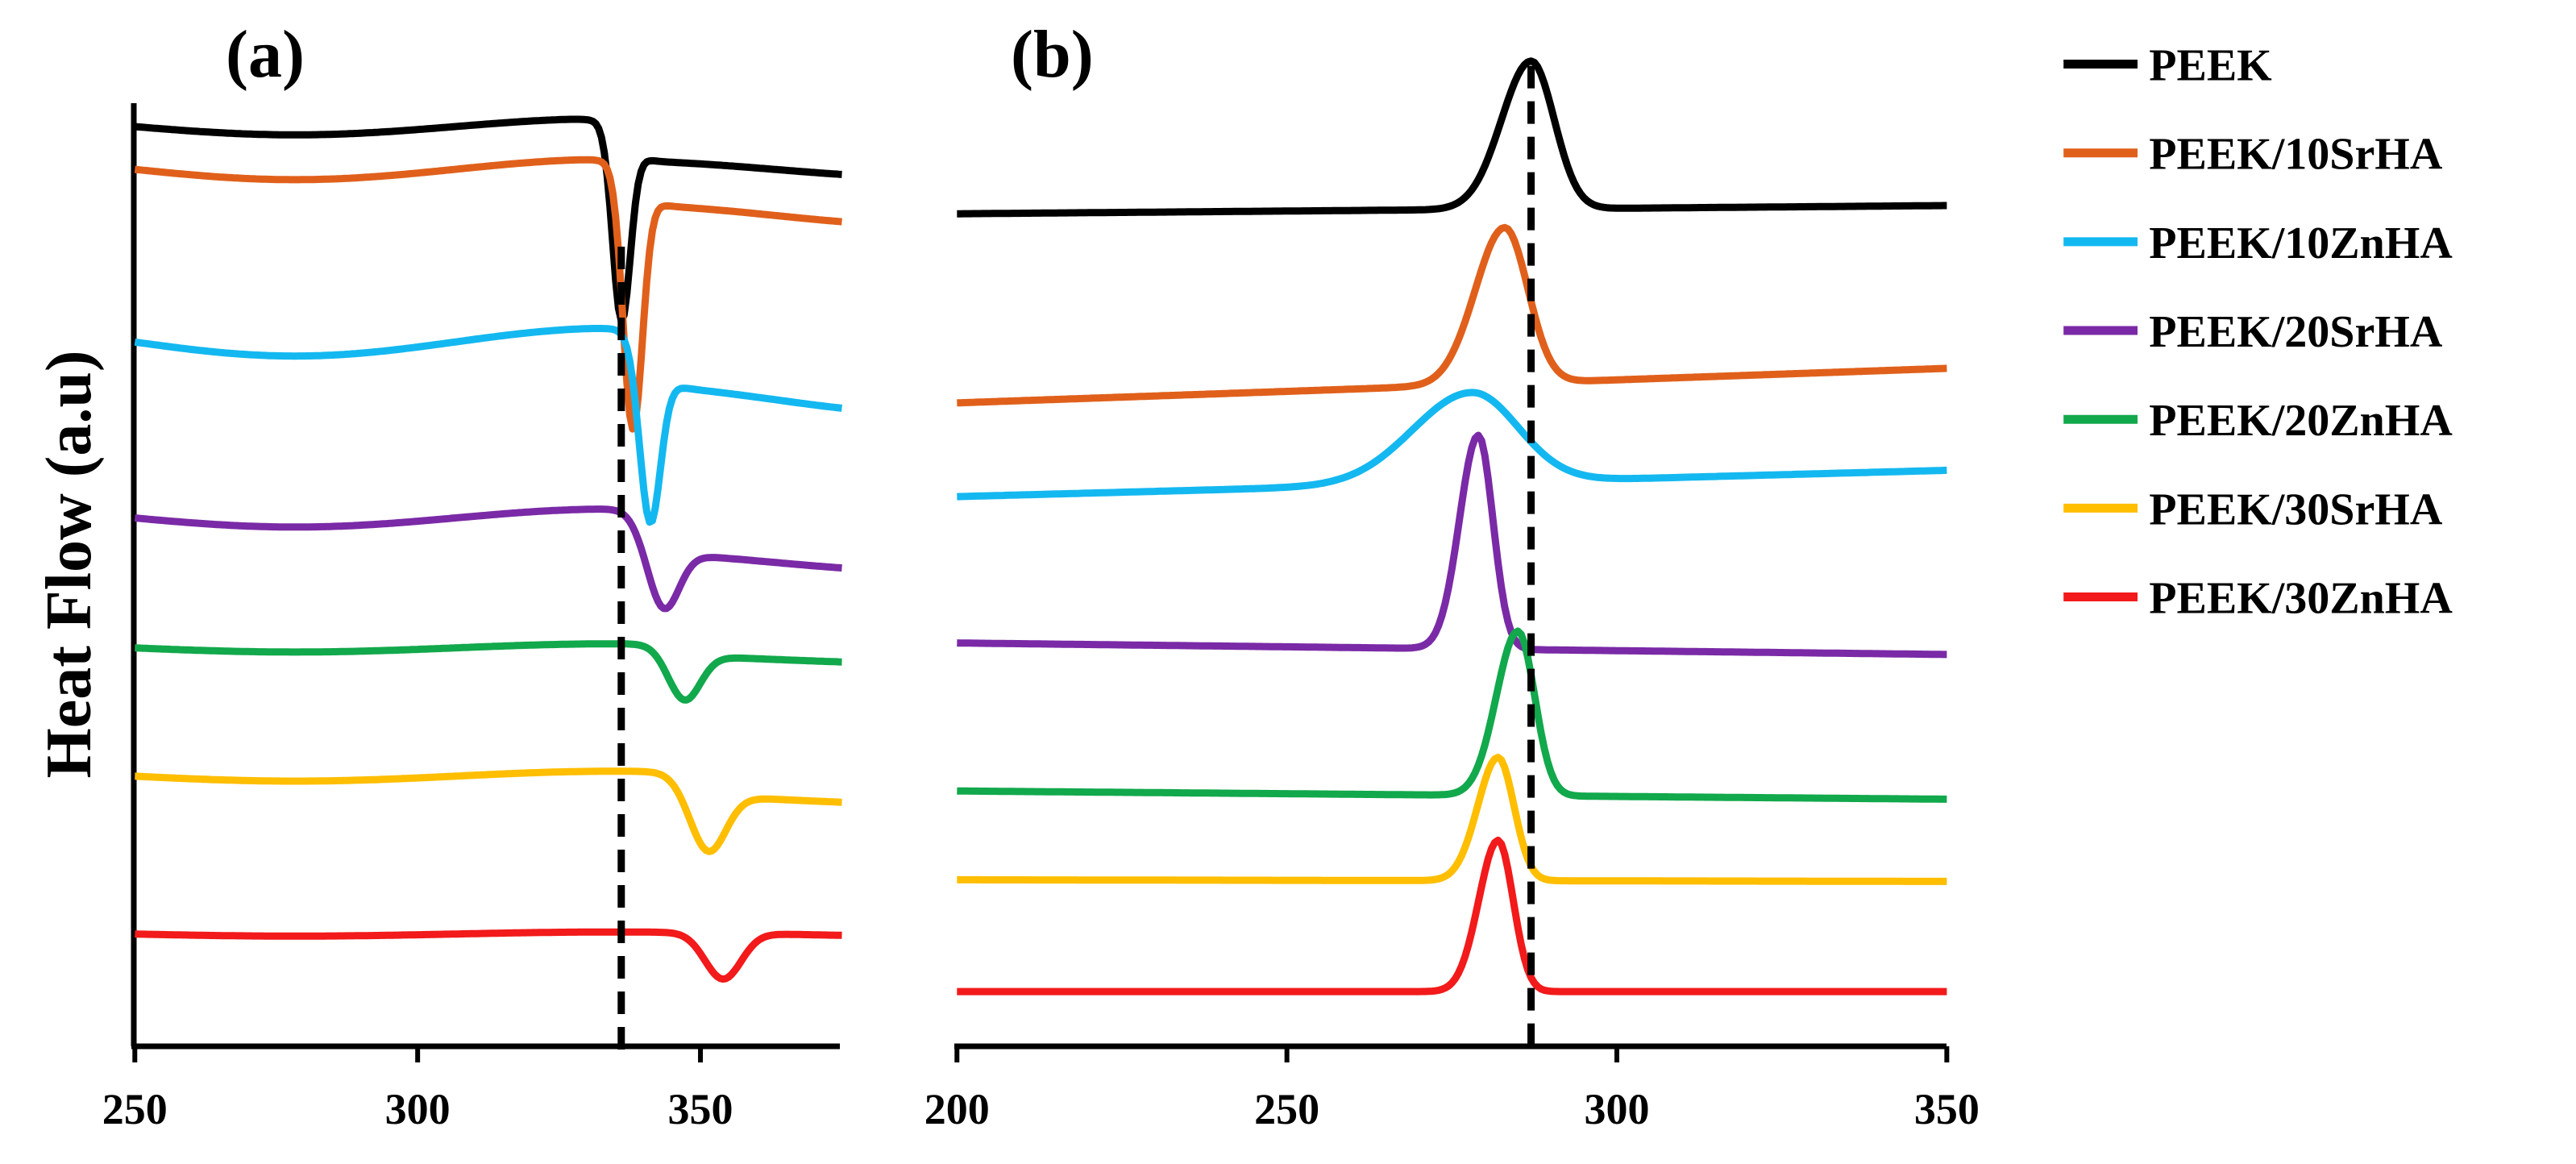 This screenshot has width=2576, height=1164. What do you see at coordinates (488, 425) in the screenshot?
I see `panel-a-series-peek-10znha` at bounding box center [488, 425].